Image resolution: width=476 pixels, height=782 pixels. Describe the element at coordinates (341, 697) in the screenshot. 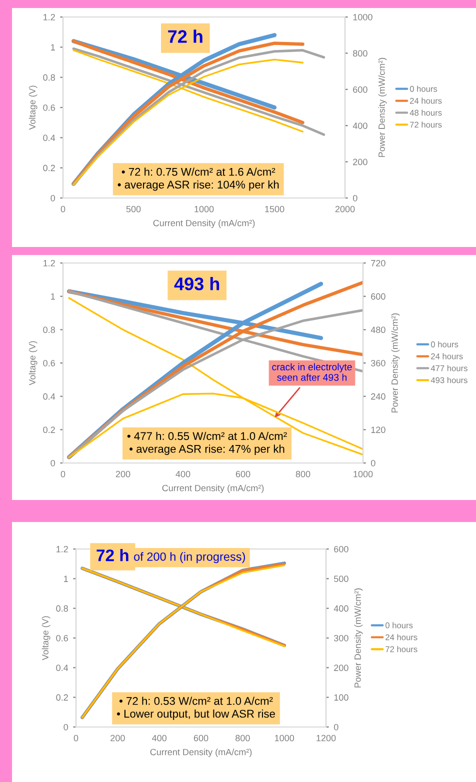

I see `y2-tick-label: 100` at that location.